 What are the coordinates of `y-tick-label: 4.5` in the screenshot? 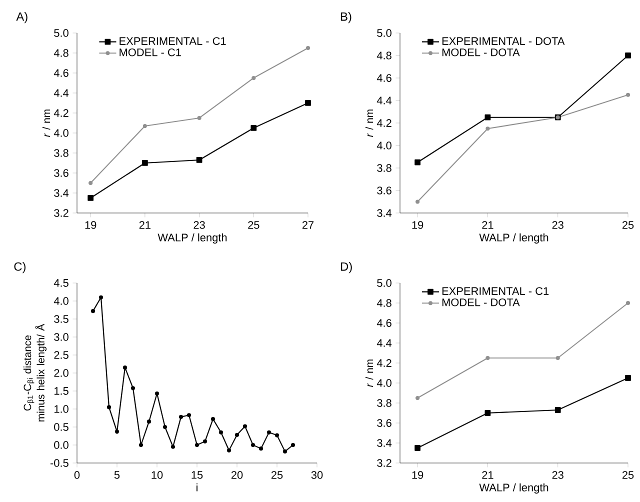 It's located at (61, 283).